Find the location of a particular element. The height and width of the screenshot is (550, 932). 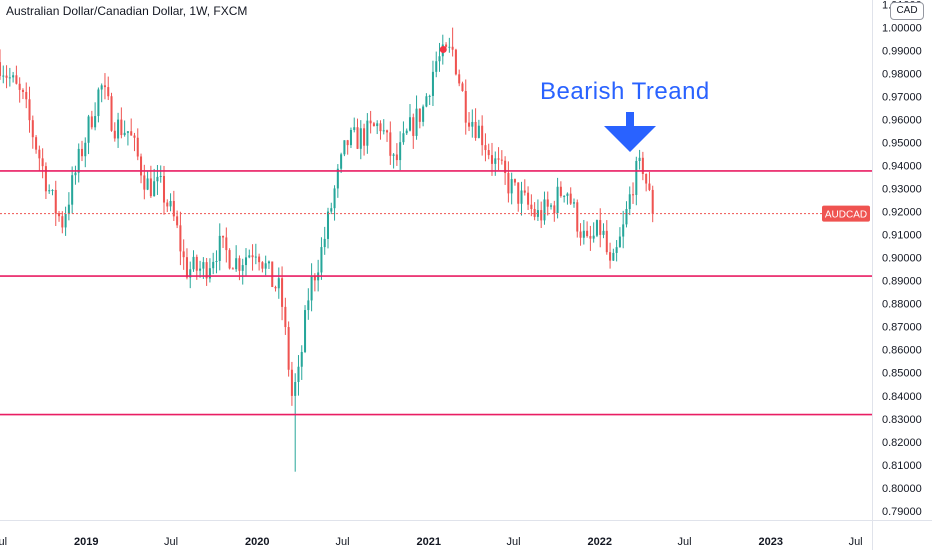

y-tick-label: 0.81000 is located at coordinates (902, 466).